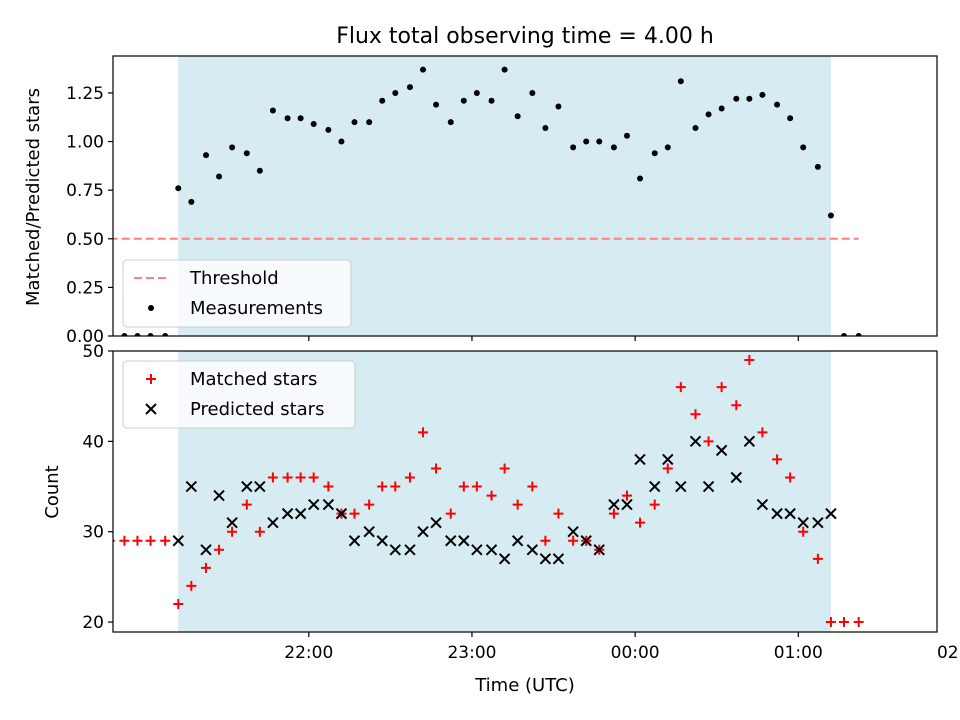  Describe the element at coordinates (93, 352) in the screenshot. I see `y-tick-label: 50` at that location.